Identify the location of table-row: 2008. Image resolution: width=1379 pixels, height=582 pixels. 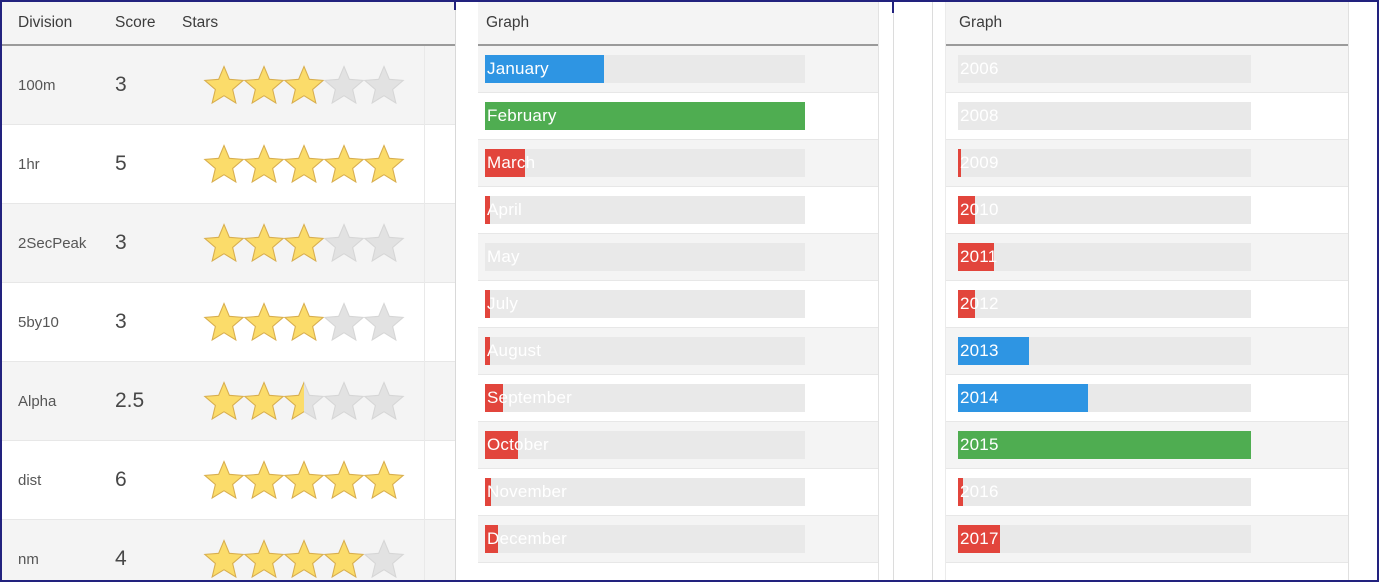
(1147, 116).